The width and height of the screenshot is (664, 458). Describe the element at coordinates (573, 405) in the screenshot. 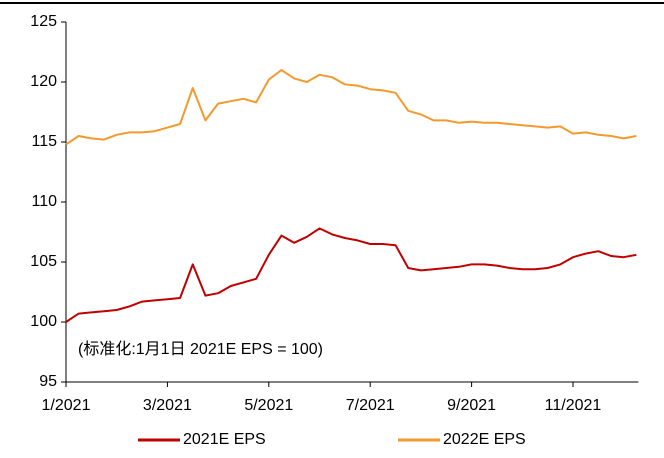

I see `x-tick-label: 11/2021` at that location.